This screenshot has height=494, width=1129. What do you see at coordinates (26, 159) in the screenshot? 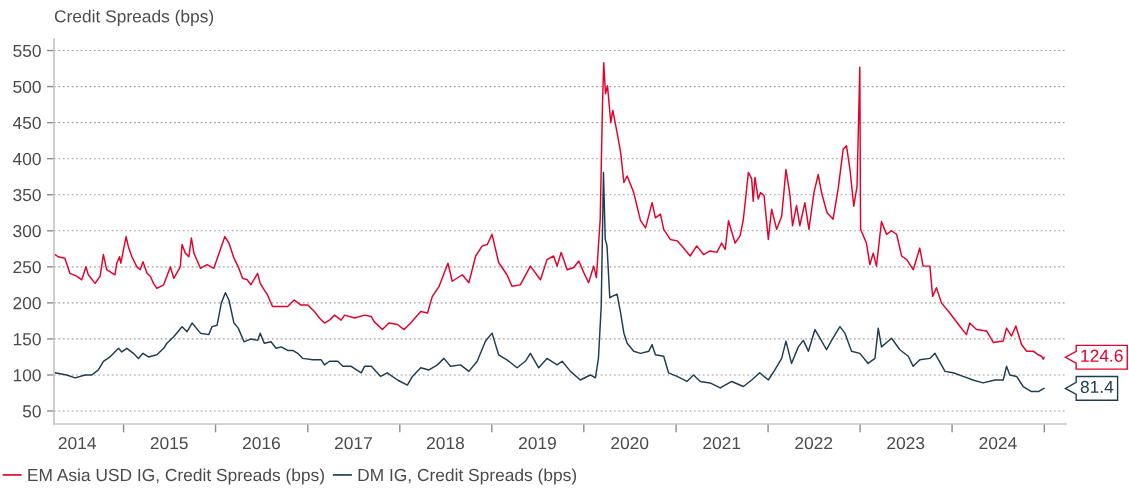
I see `y-tick-label: 400` at bounding box center [26, 159].